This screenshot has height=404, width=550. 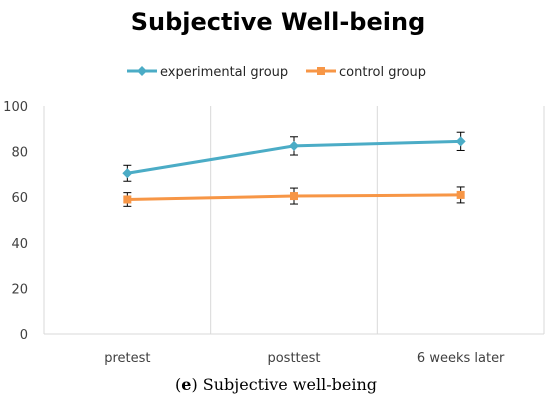 I want to click on legend: experimental group control group, so click(x=276, y=72).